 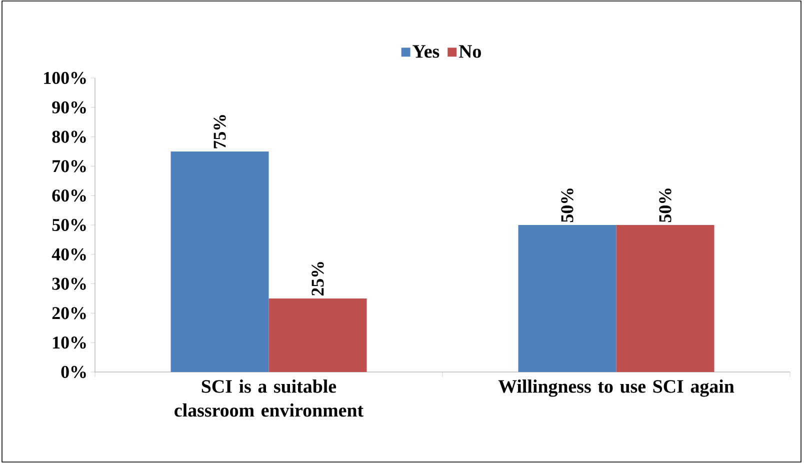 I want to click on data-label: 75%, so click(x=220, y=131).